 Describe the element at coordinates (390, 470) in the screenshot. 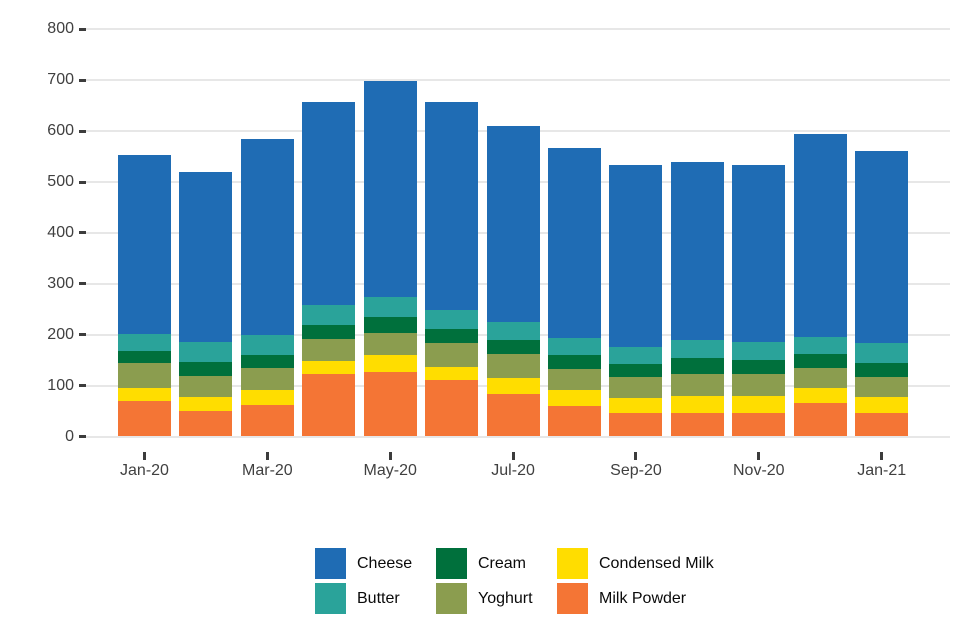

I see `x-tick-label-may-20: May-20` at that location.